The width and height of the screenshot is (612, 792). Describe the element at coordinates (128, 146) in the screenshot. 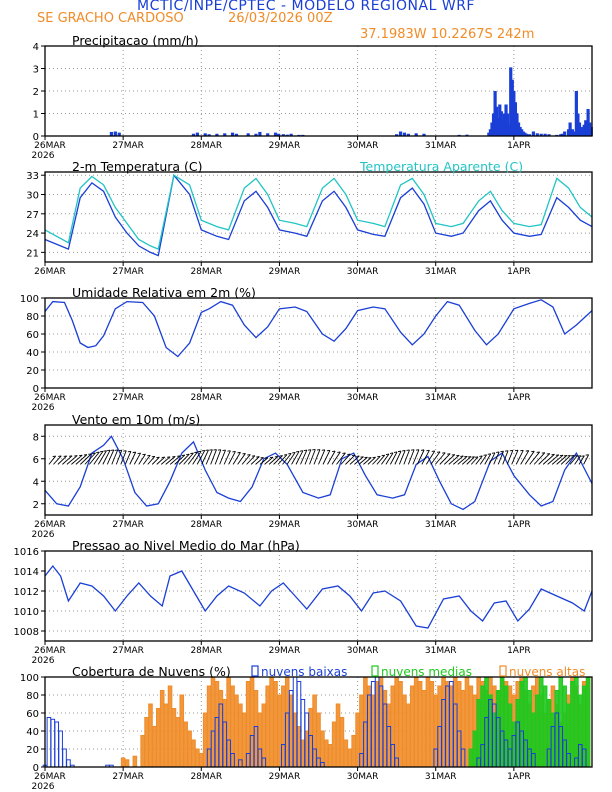

I see `x-tick-label: 27MAR` at that location.